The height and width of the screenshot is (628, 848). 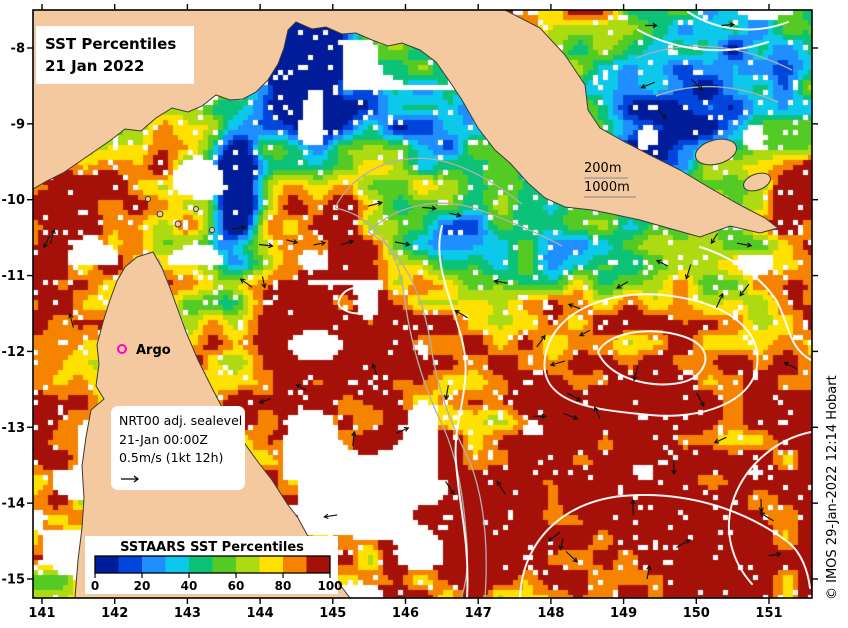 What do you see at coordinates (14, 276) in the screenshot?
I see `lat-tick-label: -11` at bounding box center [14, 276].